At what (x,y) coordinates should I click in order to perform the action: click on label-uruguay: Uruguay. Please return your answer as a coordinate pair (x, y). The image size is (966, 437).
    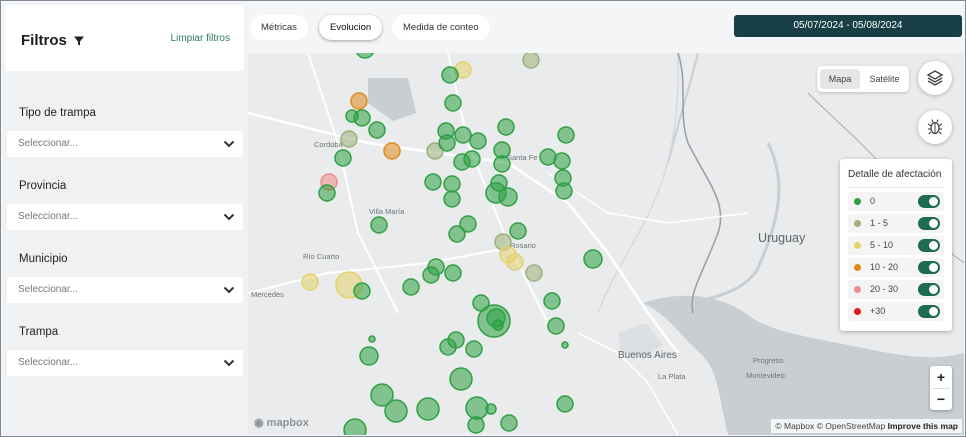
    Looking at the image, I should click on (782, 238).